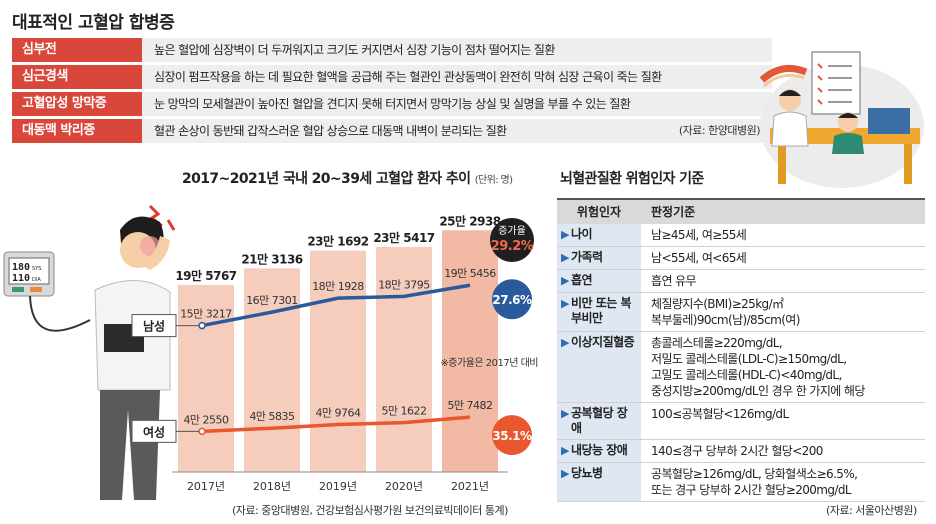 The height and width of the screenshot is (524, 936). I want to click on risk-row: ▶ 가족력 남<55세, 여<65세, so click(741, 258).